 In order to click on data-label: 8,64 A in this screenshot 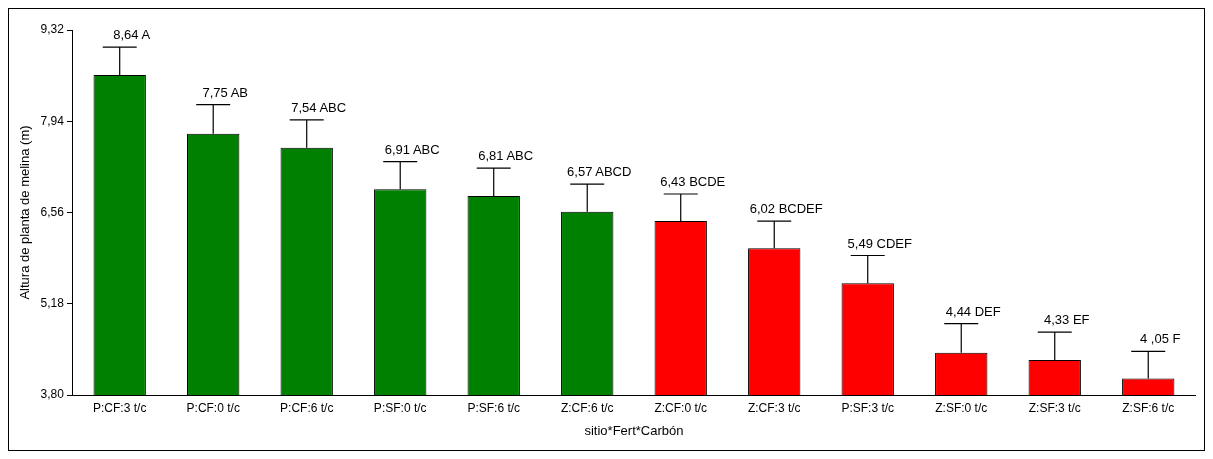, I will do `click(132, 35)`.